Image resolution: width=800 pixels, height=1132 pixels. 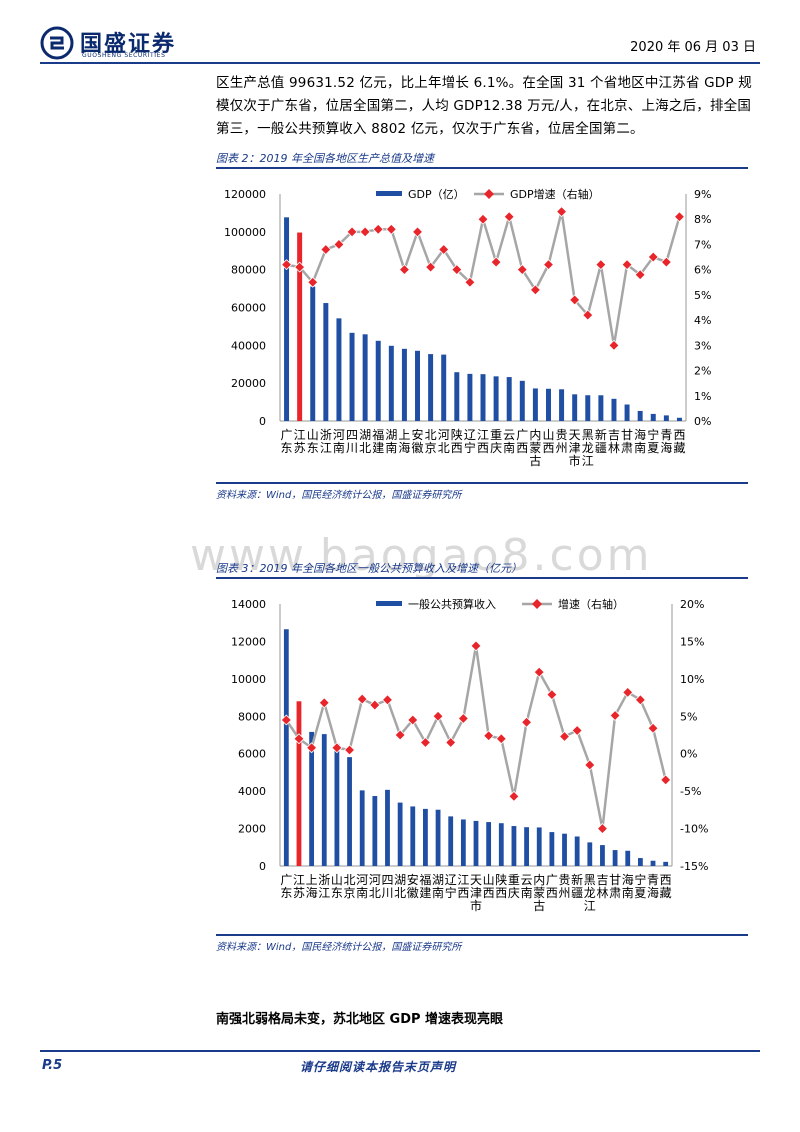 What do you see at coordinates (431, 441) in the screenshot?
I see `x-tick-label: 北京` at bounding box center [431, 441].